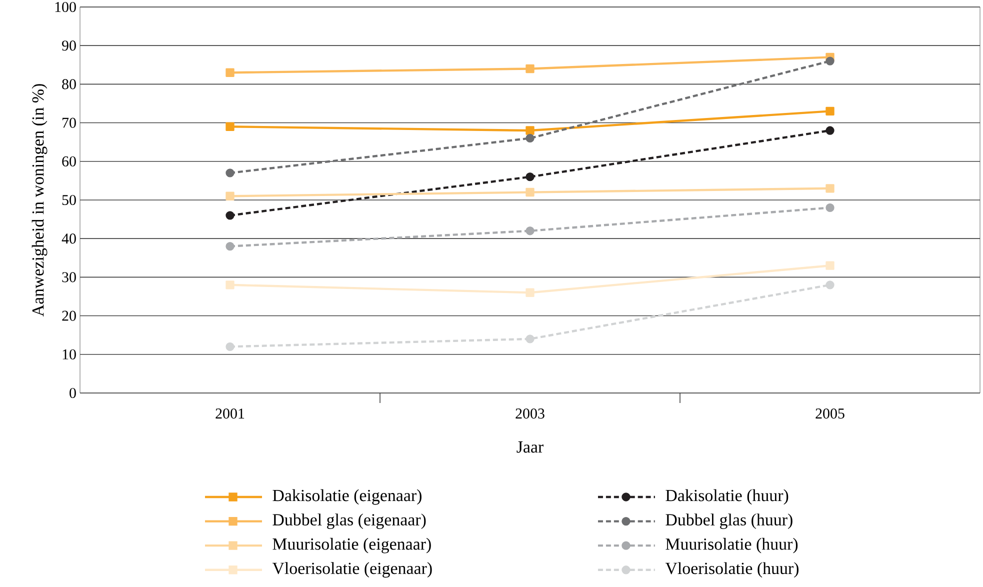 This screenshot has width=983, height=587. What do you see at coordinates (347, 497) in the screenshot?
I see `legend-label: Dakisolatie (eigenaar)` at bounding box center [347, 497].